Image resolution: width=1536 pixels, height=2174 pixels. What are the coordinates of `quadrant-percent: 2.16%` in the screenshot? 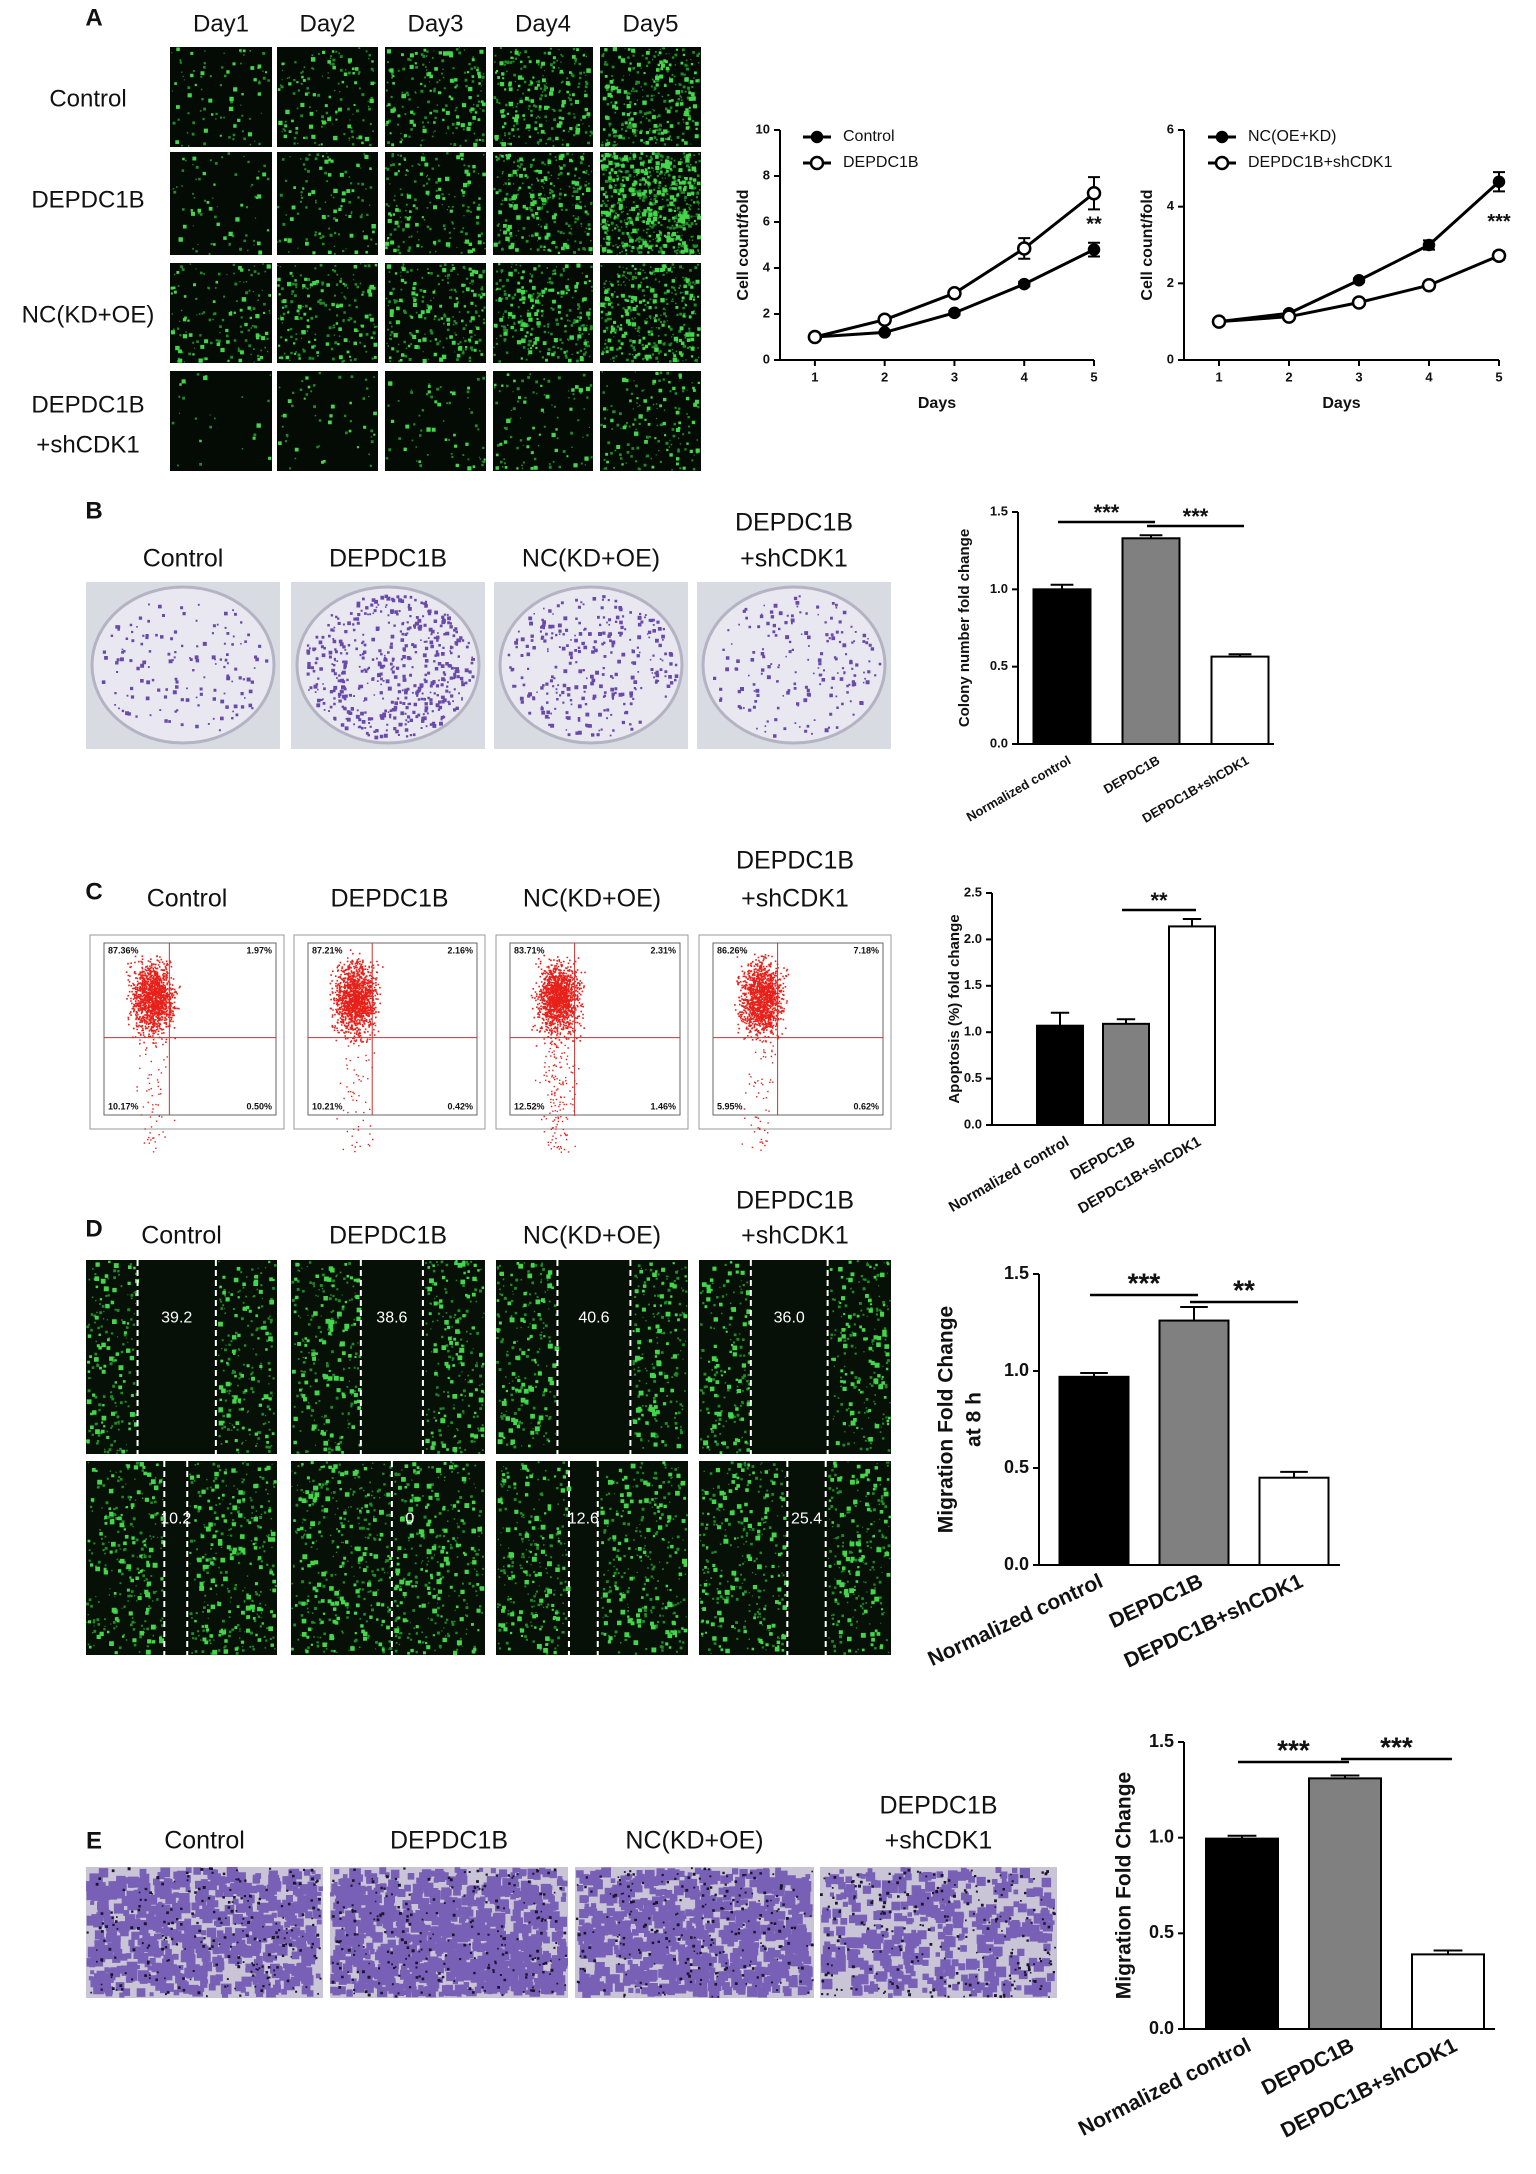 It's located at (460, 950).